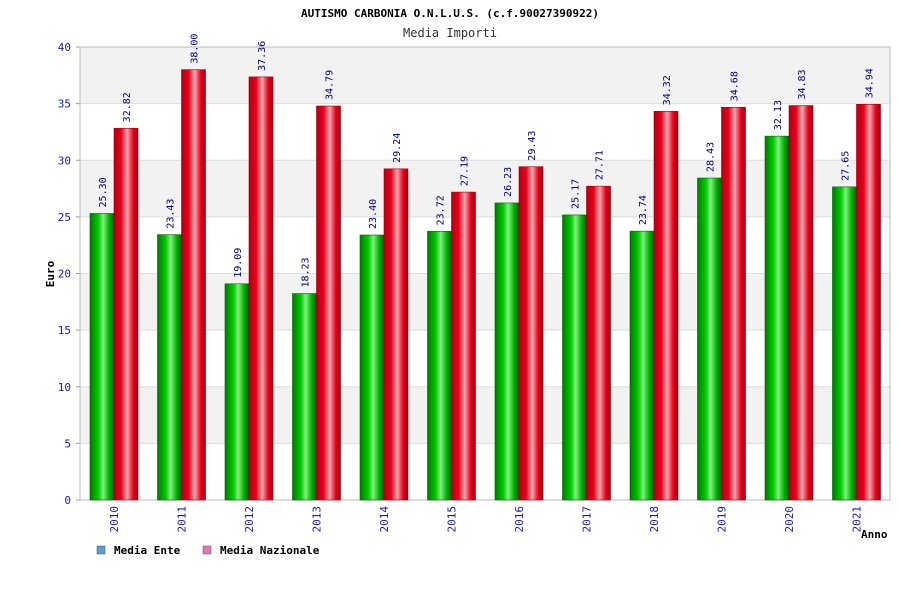 This screenshot has height=605, width=900. What do you see at coordinates (801, 303) in the screenshot?
I see `bar-media-nazionale-2020` at bounding box center [801, 303].